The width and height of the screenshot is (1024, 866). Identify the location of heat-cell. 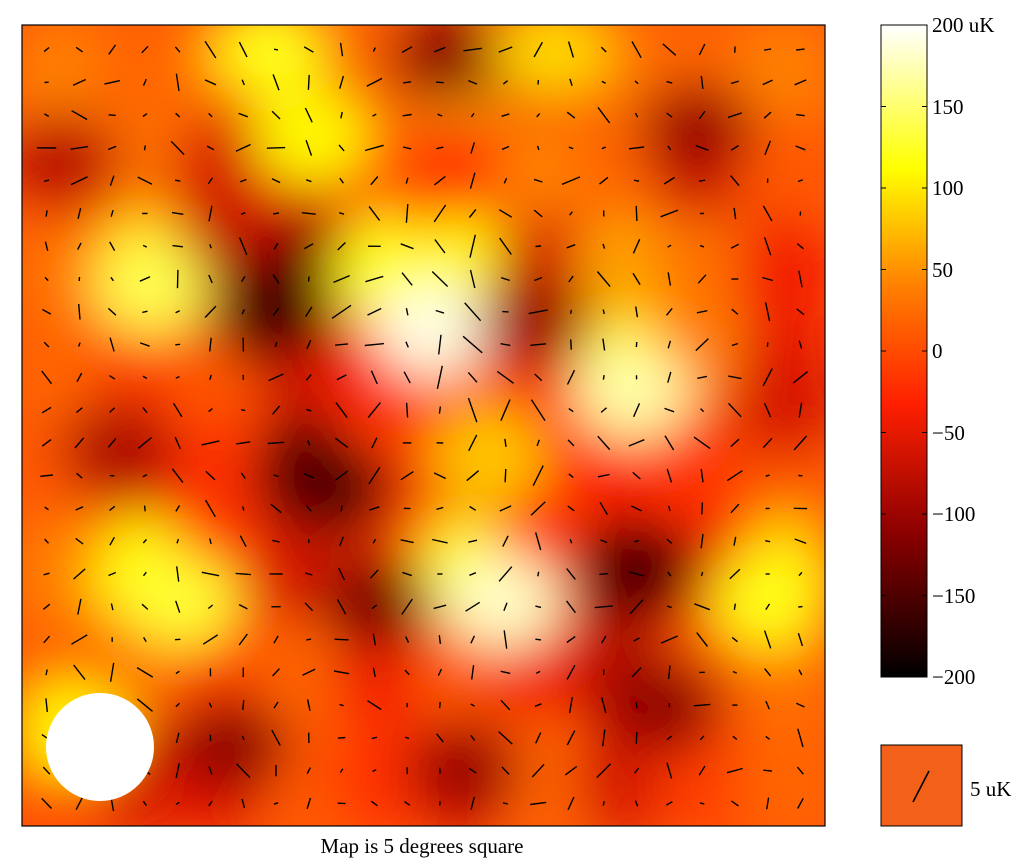
(383, 769).